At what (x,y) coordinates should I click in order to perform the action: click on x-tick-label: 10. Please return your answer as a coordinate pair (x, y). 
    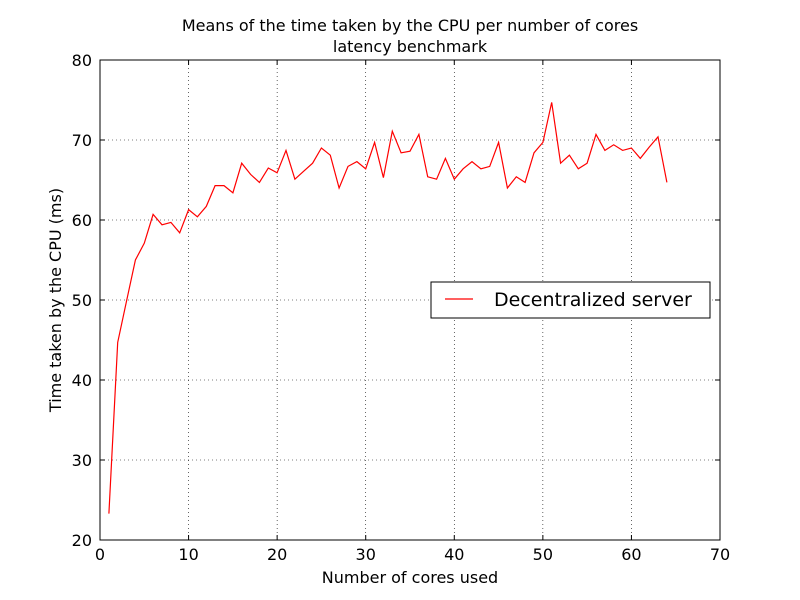
    Looking at the image, I should click on (188, 554).